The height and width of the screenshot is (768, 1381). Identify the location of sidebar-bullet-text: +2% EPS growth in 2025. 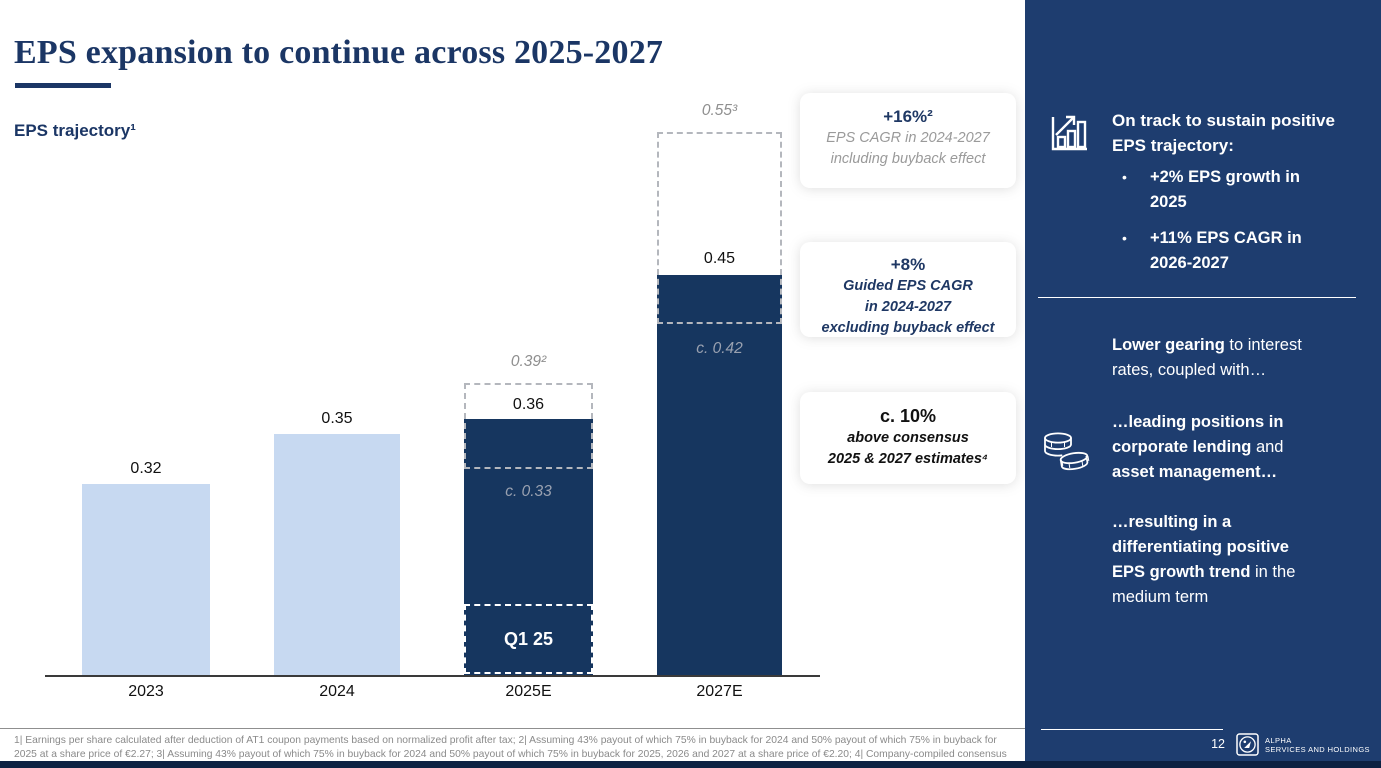
(1225, 189).